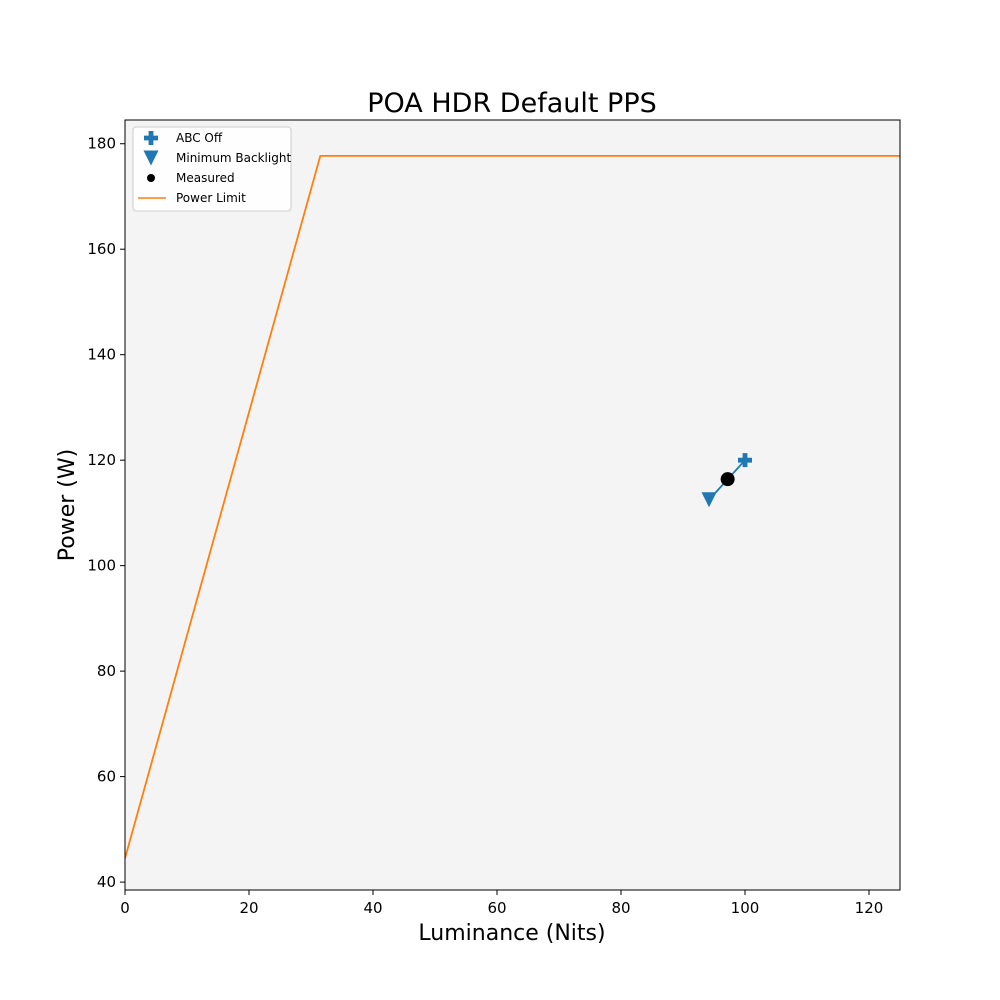 The image size is (1000, 1000). Describe the element at coordinates (620, 908) in the screenshot. I see `x-tick-label: 80` at that location.